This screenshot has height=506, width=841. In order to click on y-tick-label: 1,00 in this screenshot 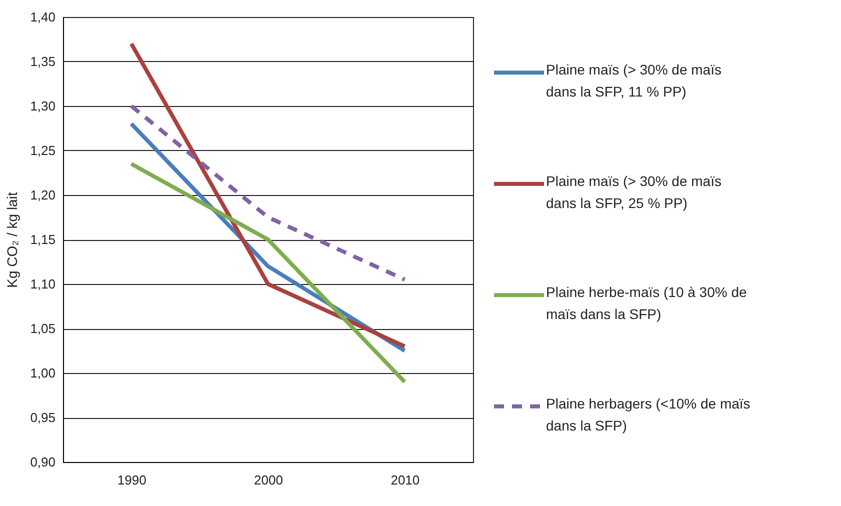, I will do `click(43, 373)`.